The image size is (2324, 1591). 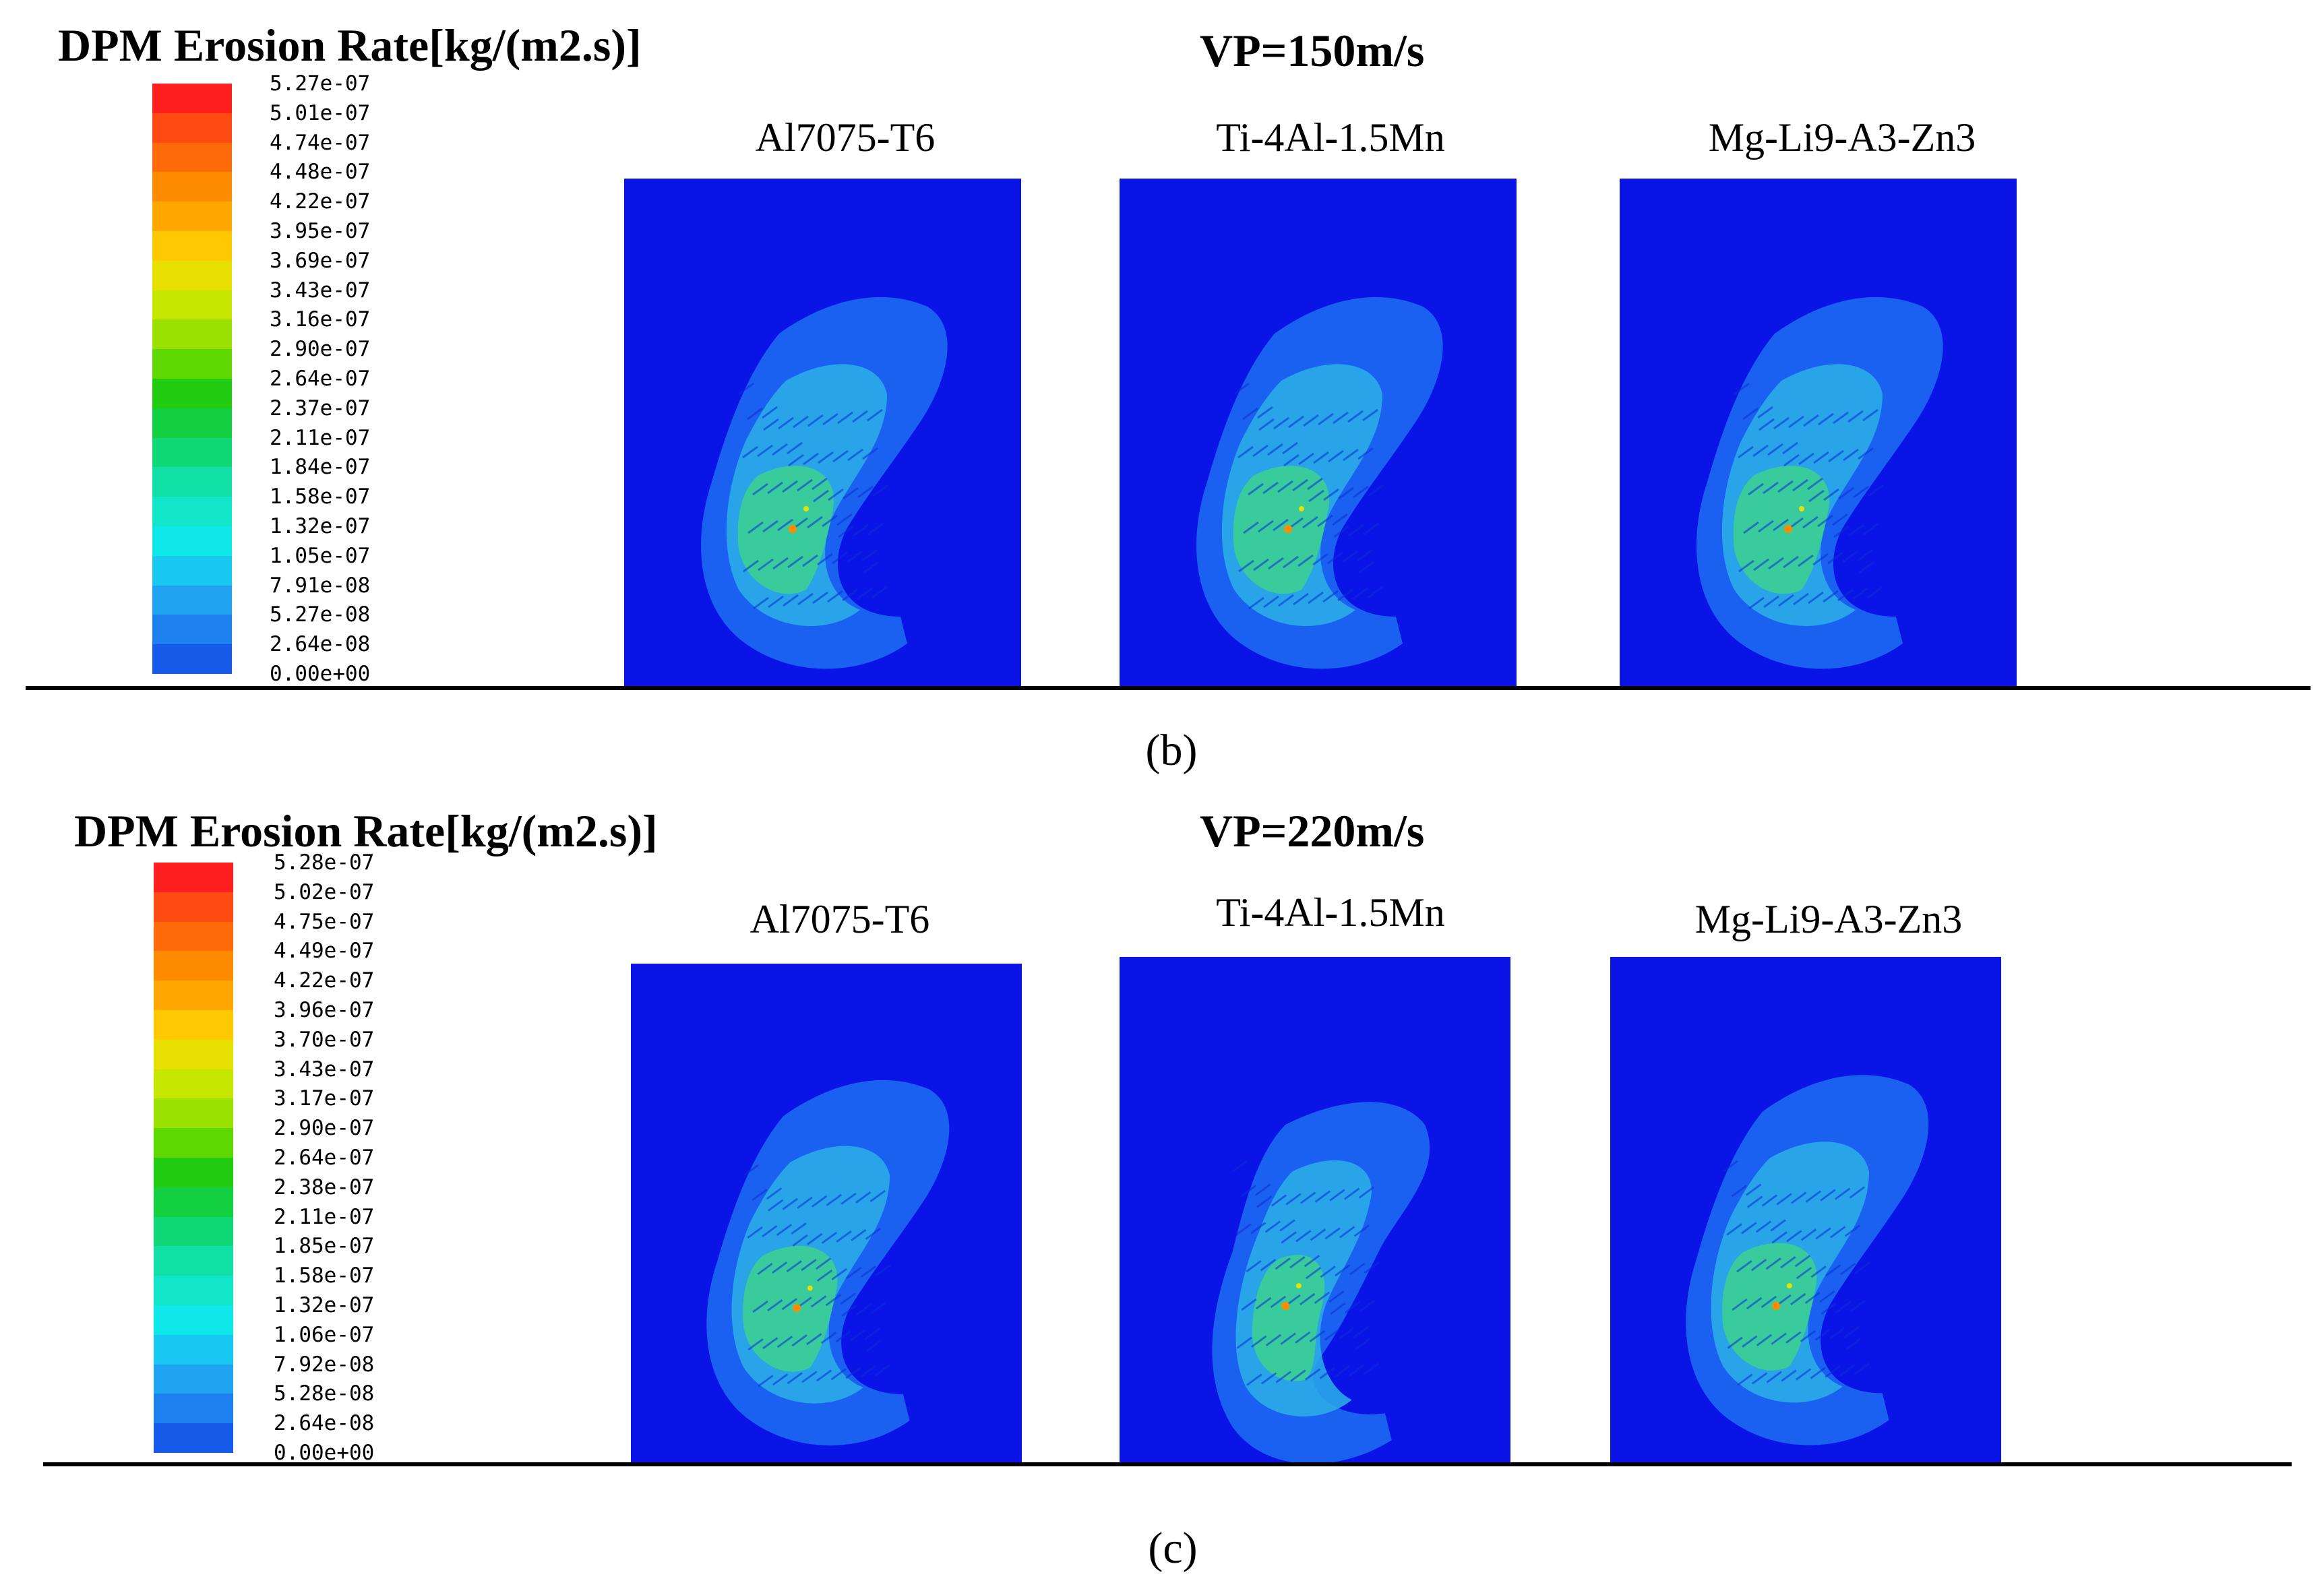 I want to click on legend-tick-label: 5.02e-07, so click(x=324, y=891).